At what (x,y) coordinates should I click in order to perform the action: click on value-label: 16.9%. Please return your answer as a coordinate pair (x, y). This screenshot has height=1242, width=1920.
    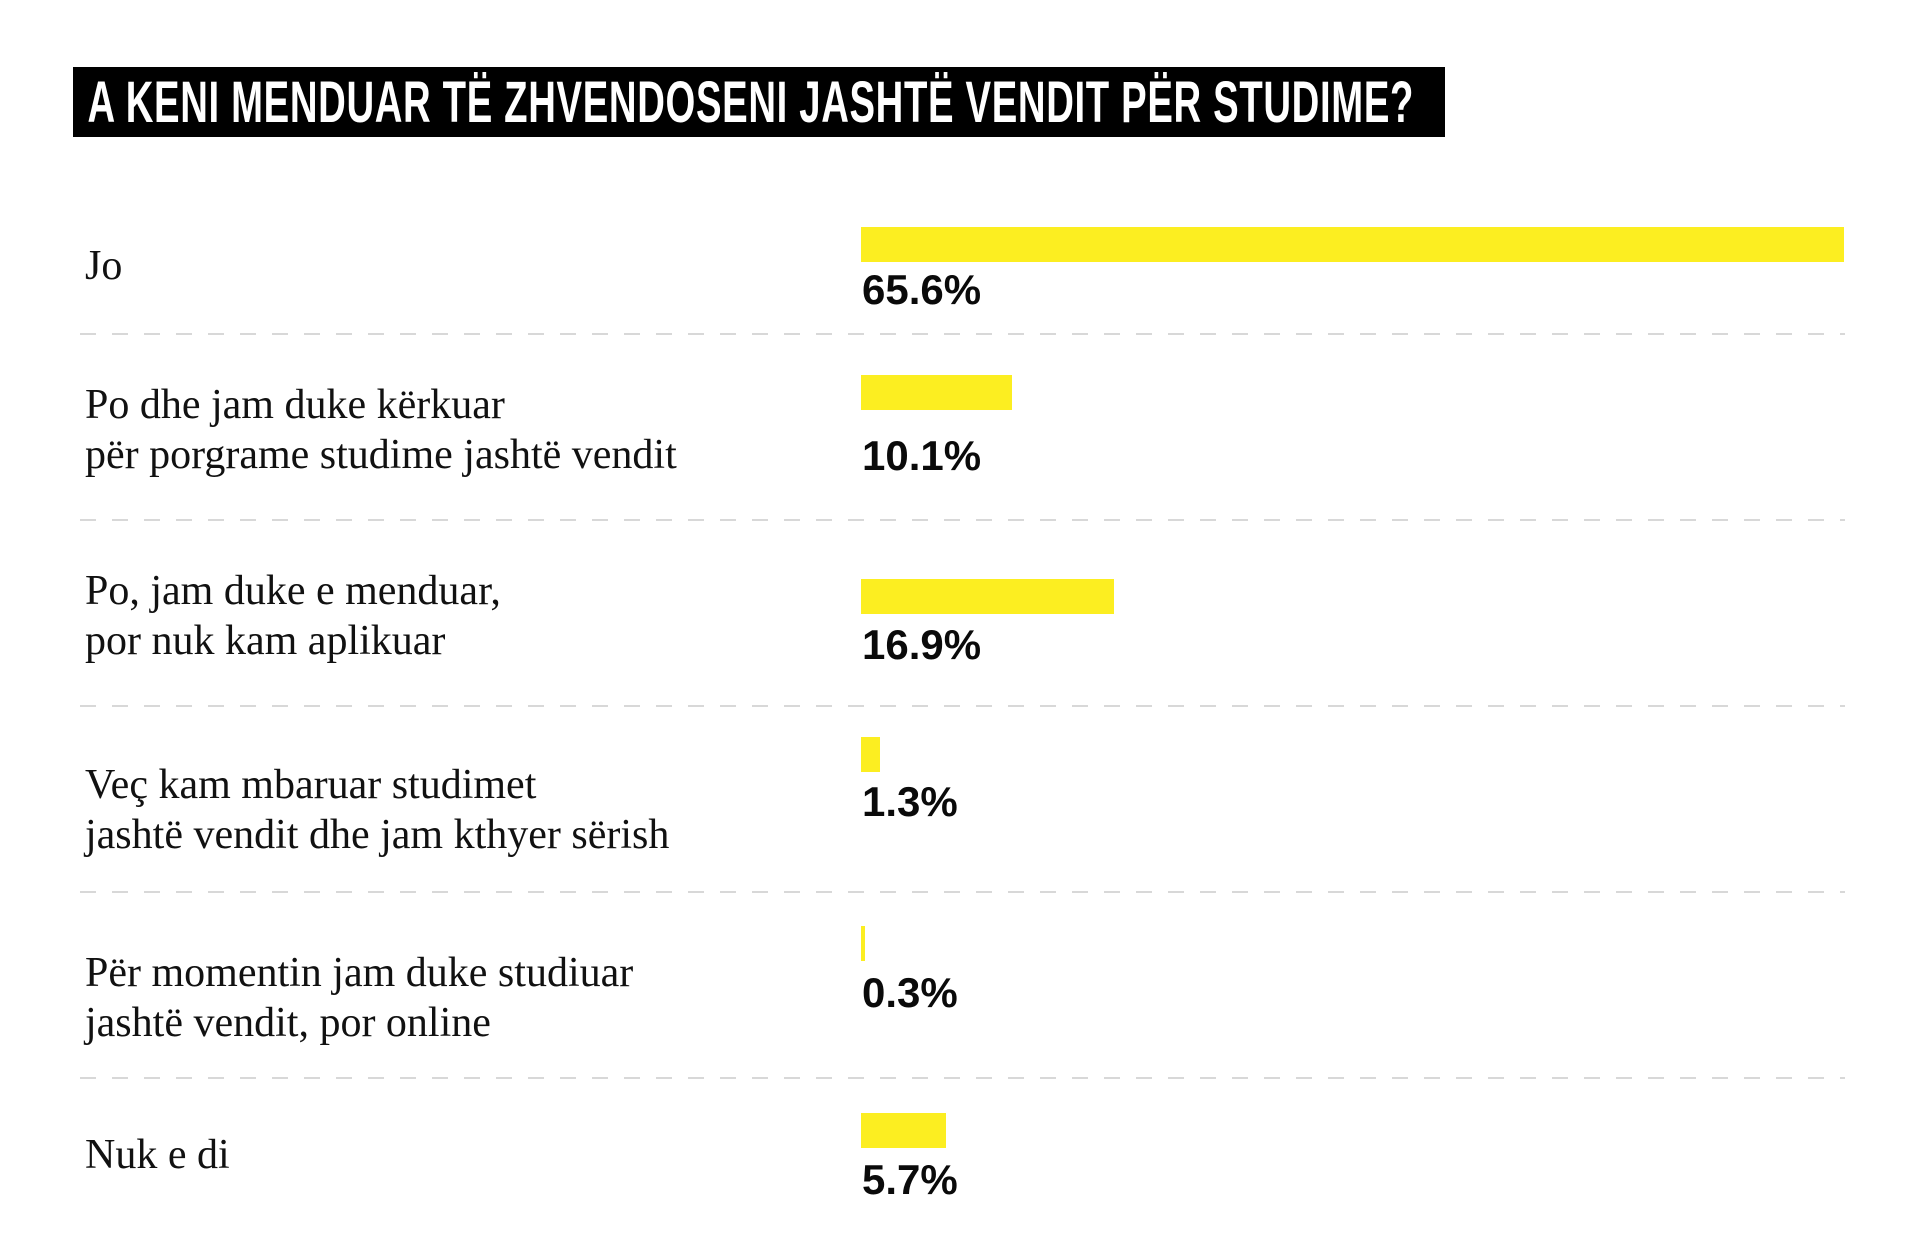
    Looking at the image, I should click on (922, 644).